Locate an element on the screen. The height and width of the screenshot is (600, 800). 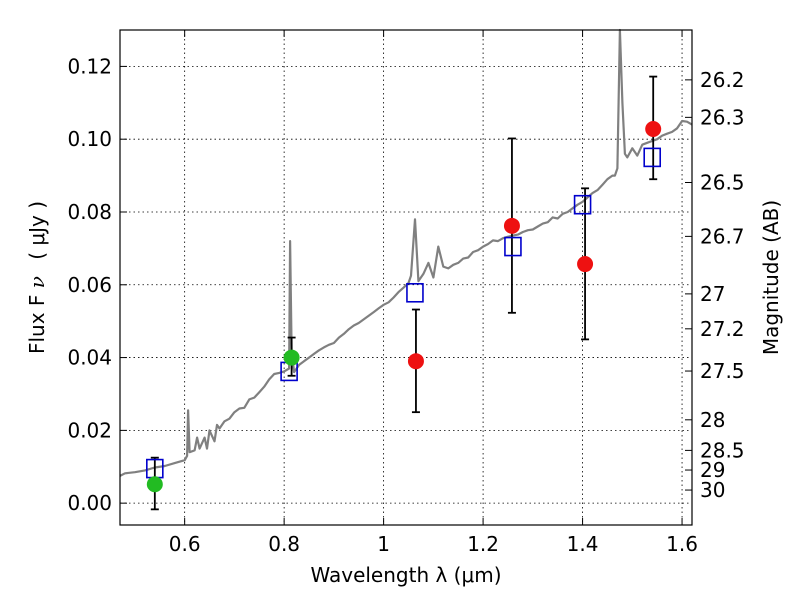
y-tick-label: 0.06 is located at coordinates (89, 285).